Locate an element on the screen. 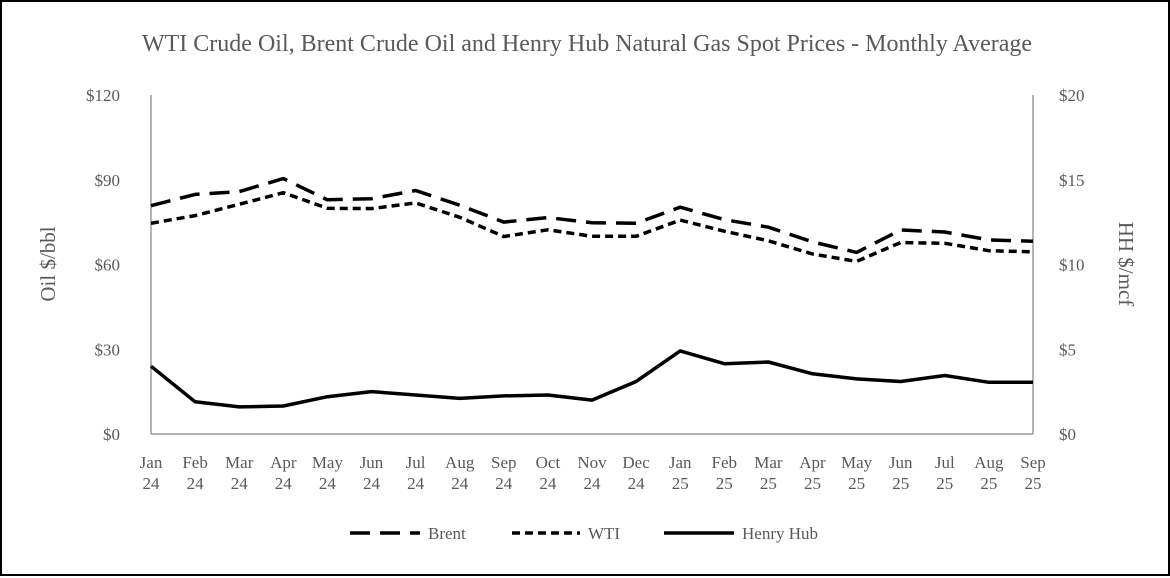  x-tick-label: Mar 25 is located at coordinates (768, 473).